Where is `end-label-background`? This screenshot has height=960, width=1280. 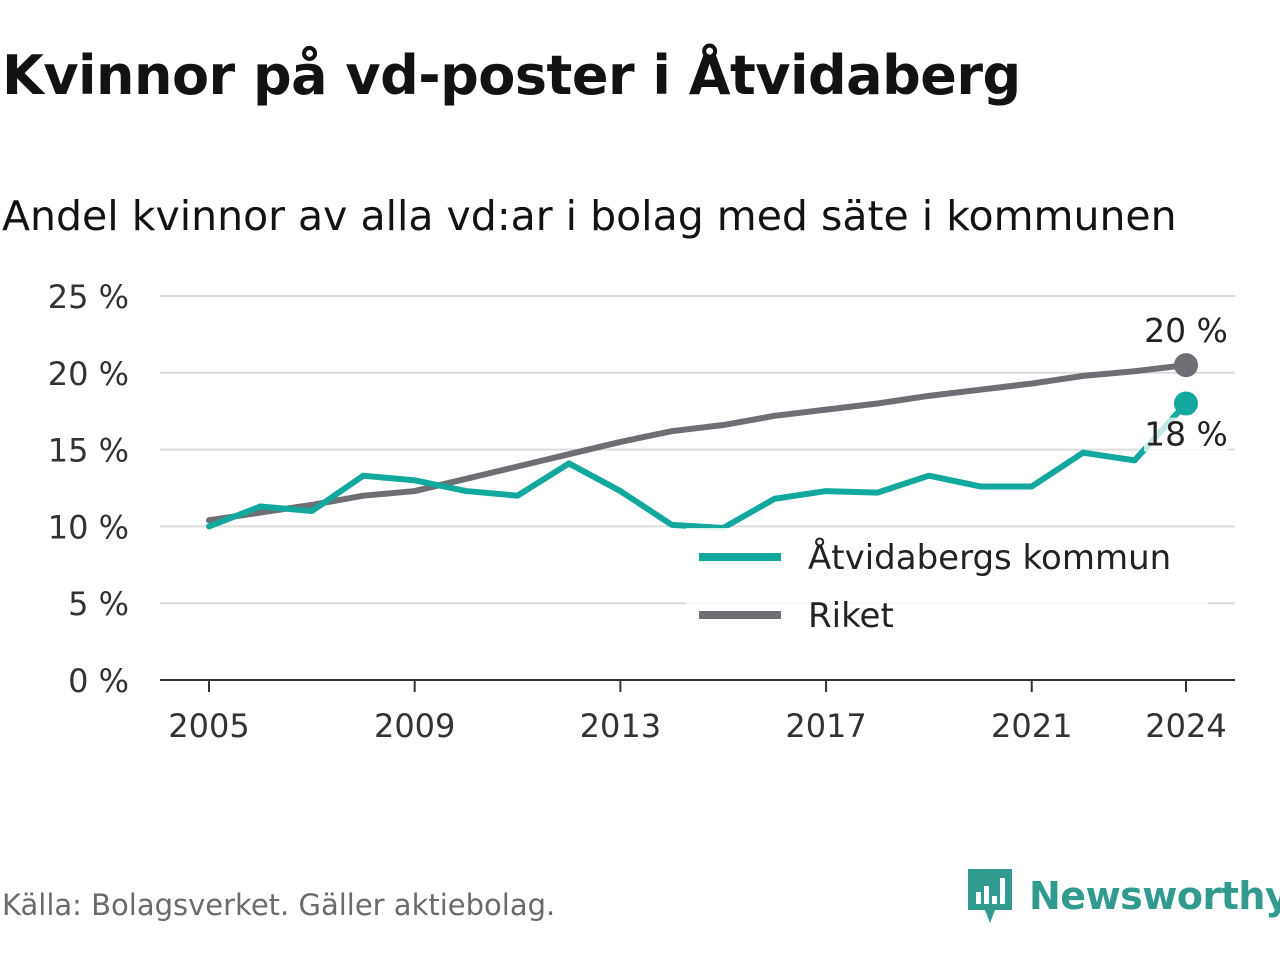 end-label-background is located at coordinates (1186, 434).